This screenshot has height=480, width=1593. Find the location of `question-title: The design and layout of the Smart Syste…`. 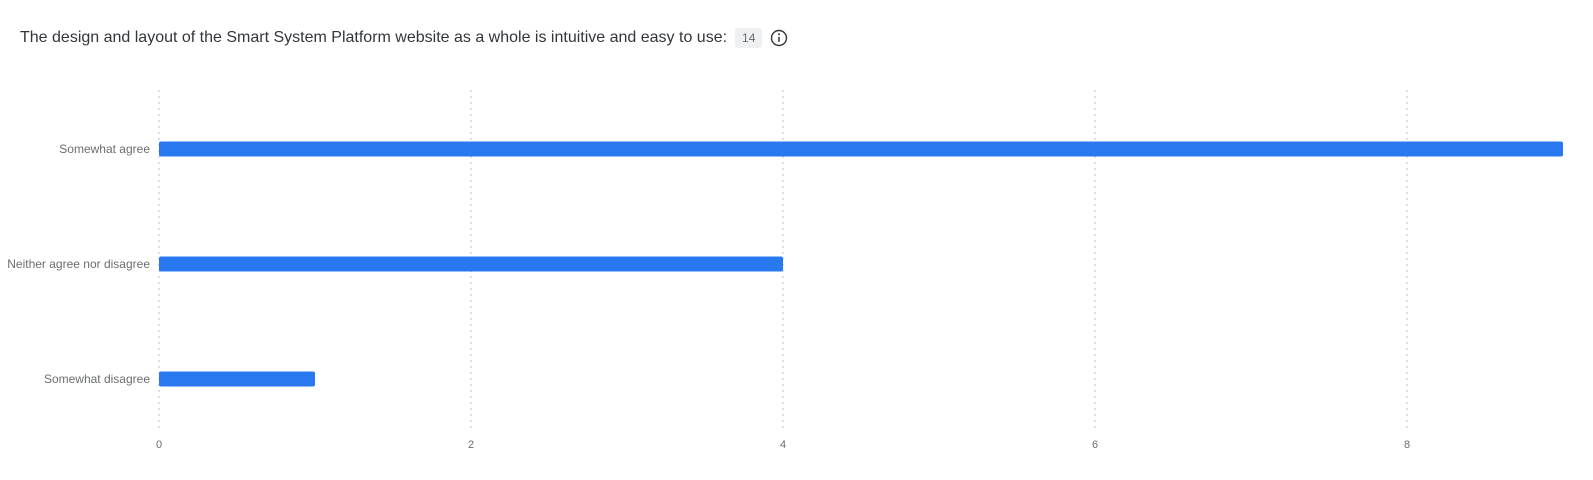

question-title: The design and layout of the Smart Syste… is located at coordinates (374, 37).